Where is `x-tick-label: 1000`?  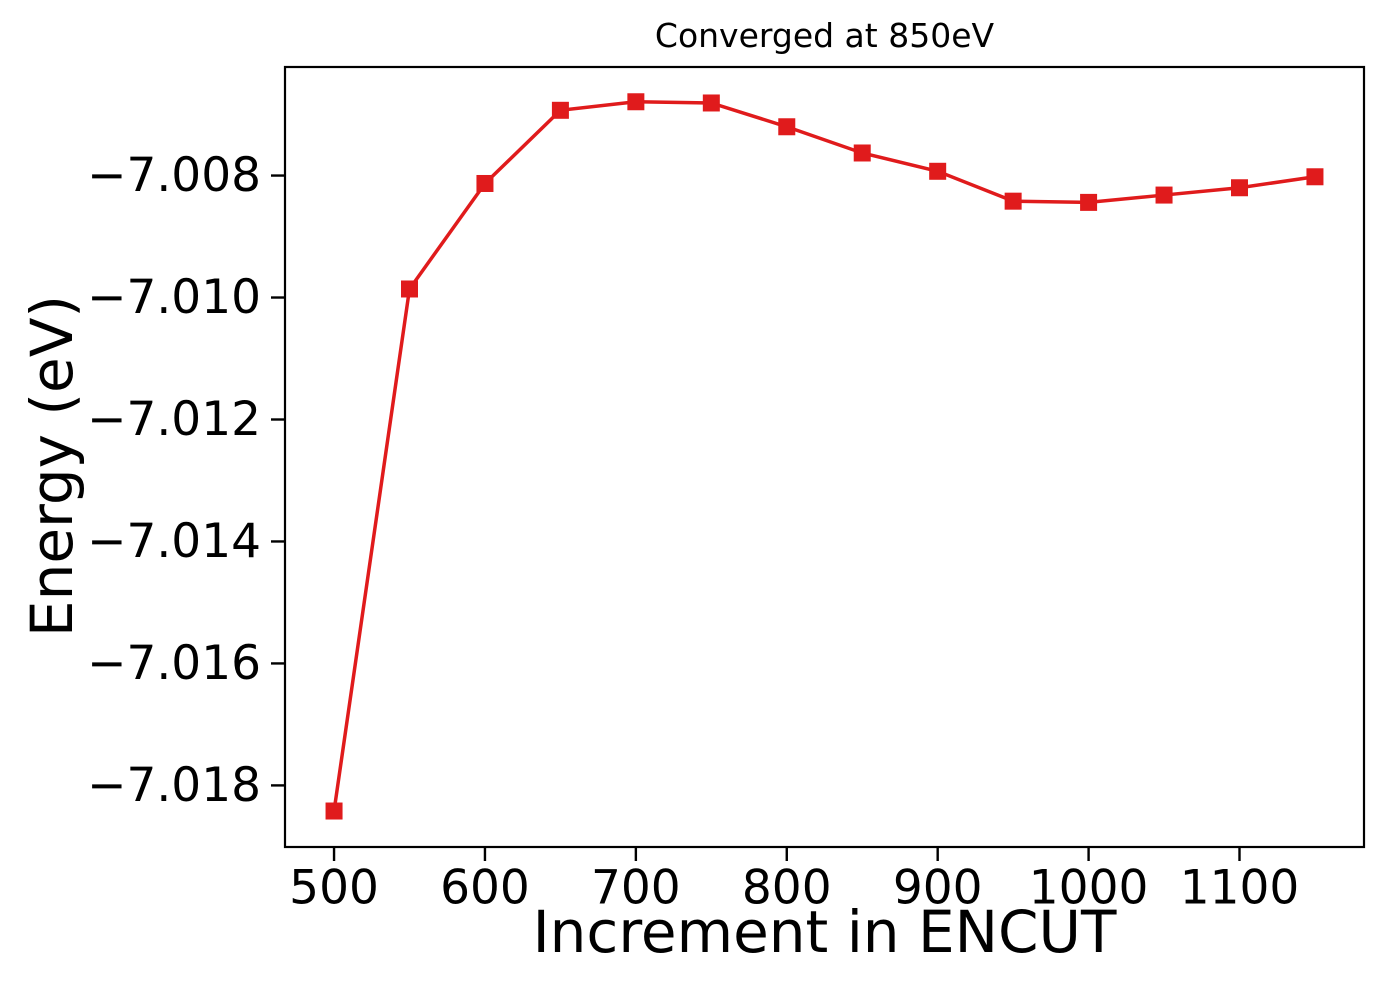
x-tick-label: 1000 is located at coordinates (1089, 887).